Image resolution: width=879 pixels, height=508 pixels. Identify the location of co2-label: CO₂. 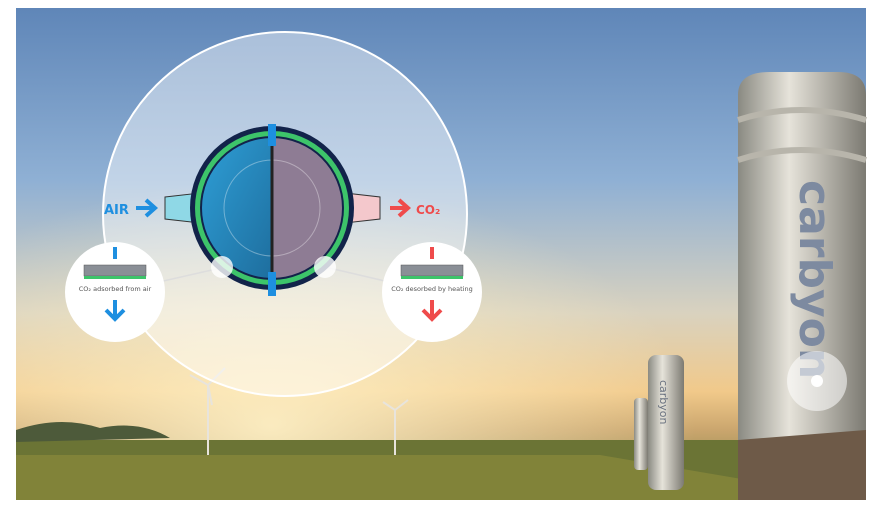
(428, 210).